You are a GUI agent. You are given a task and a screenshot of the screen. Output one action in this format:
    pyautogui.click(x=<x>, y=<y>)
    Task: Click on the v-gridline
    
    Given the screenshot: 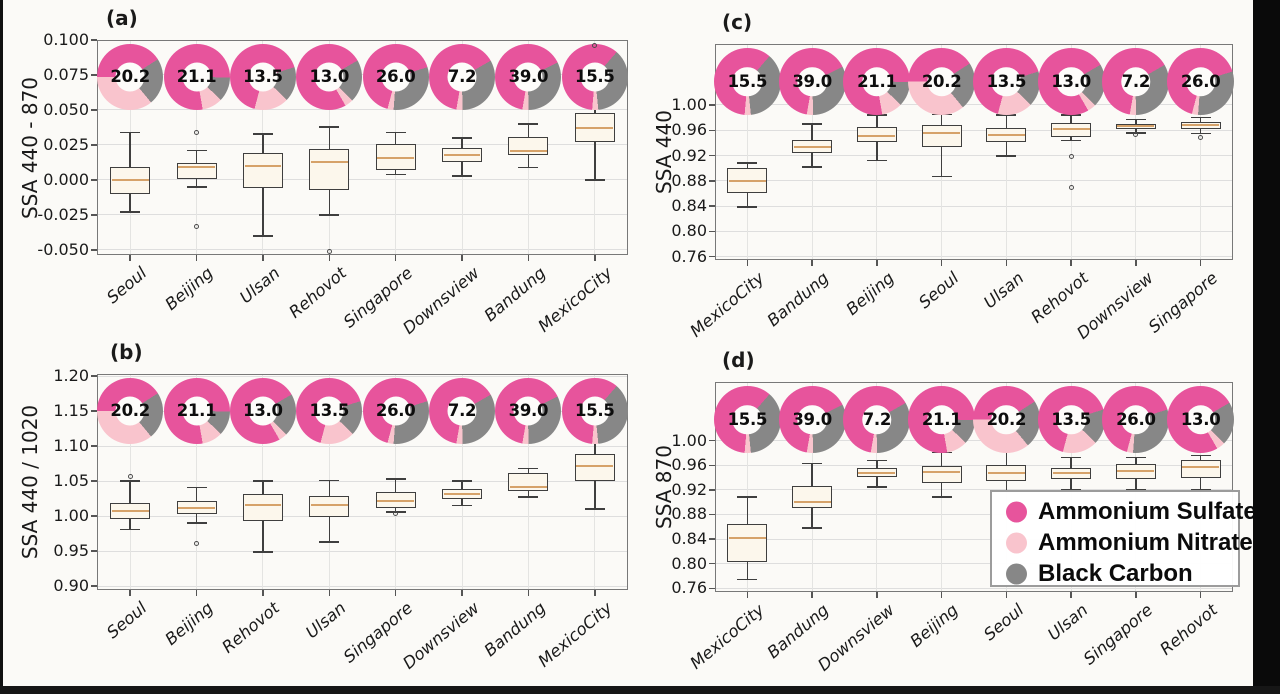 What is the action you would take?
    pyautogui.click(x=1071, y=152)
    